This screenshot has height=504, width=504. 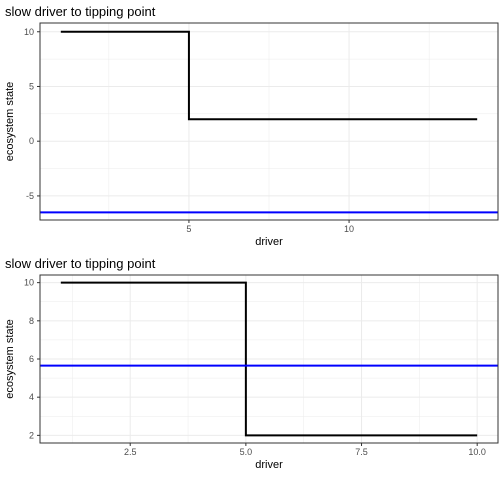 I want to click on x-tick-label: 2.5, so click(x=130, y=452).